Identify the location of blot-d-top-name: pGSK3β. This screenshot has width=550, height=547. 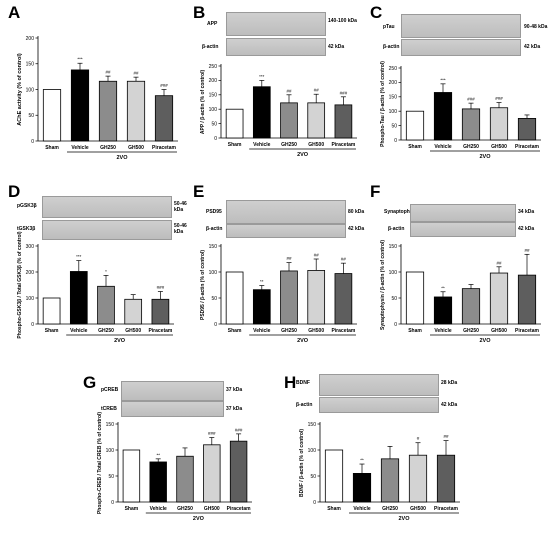
(27, 206).